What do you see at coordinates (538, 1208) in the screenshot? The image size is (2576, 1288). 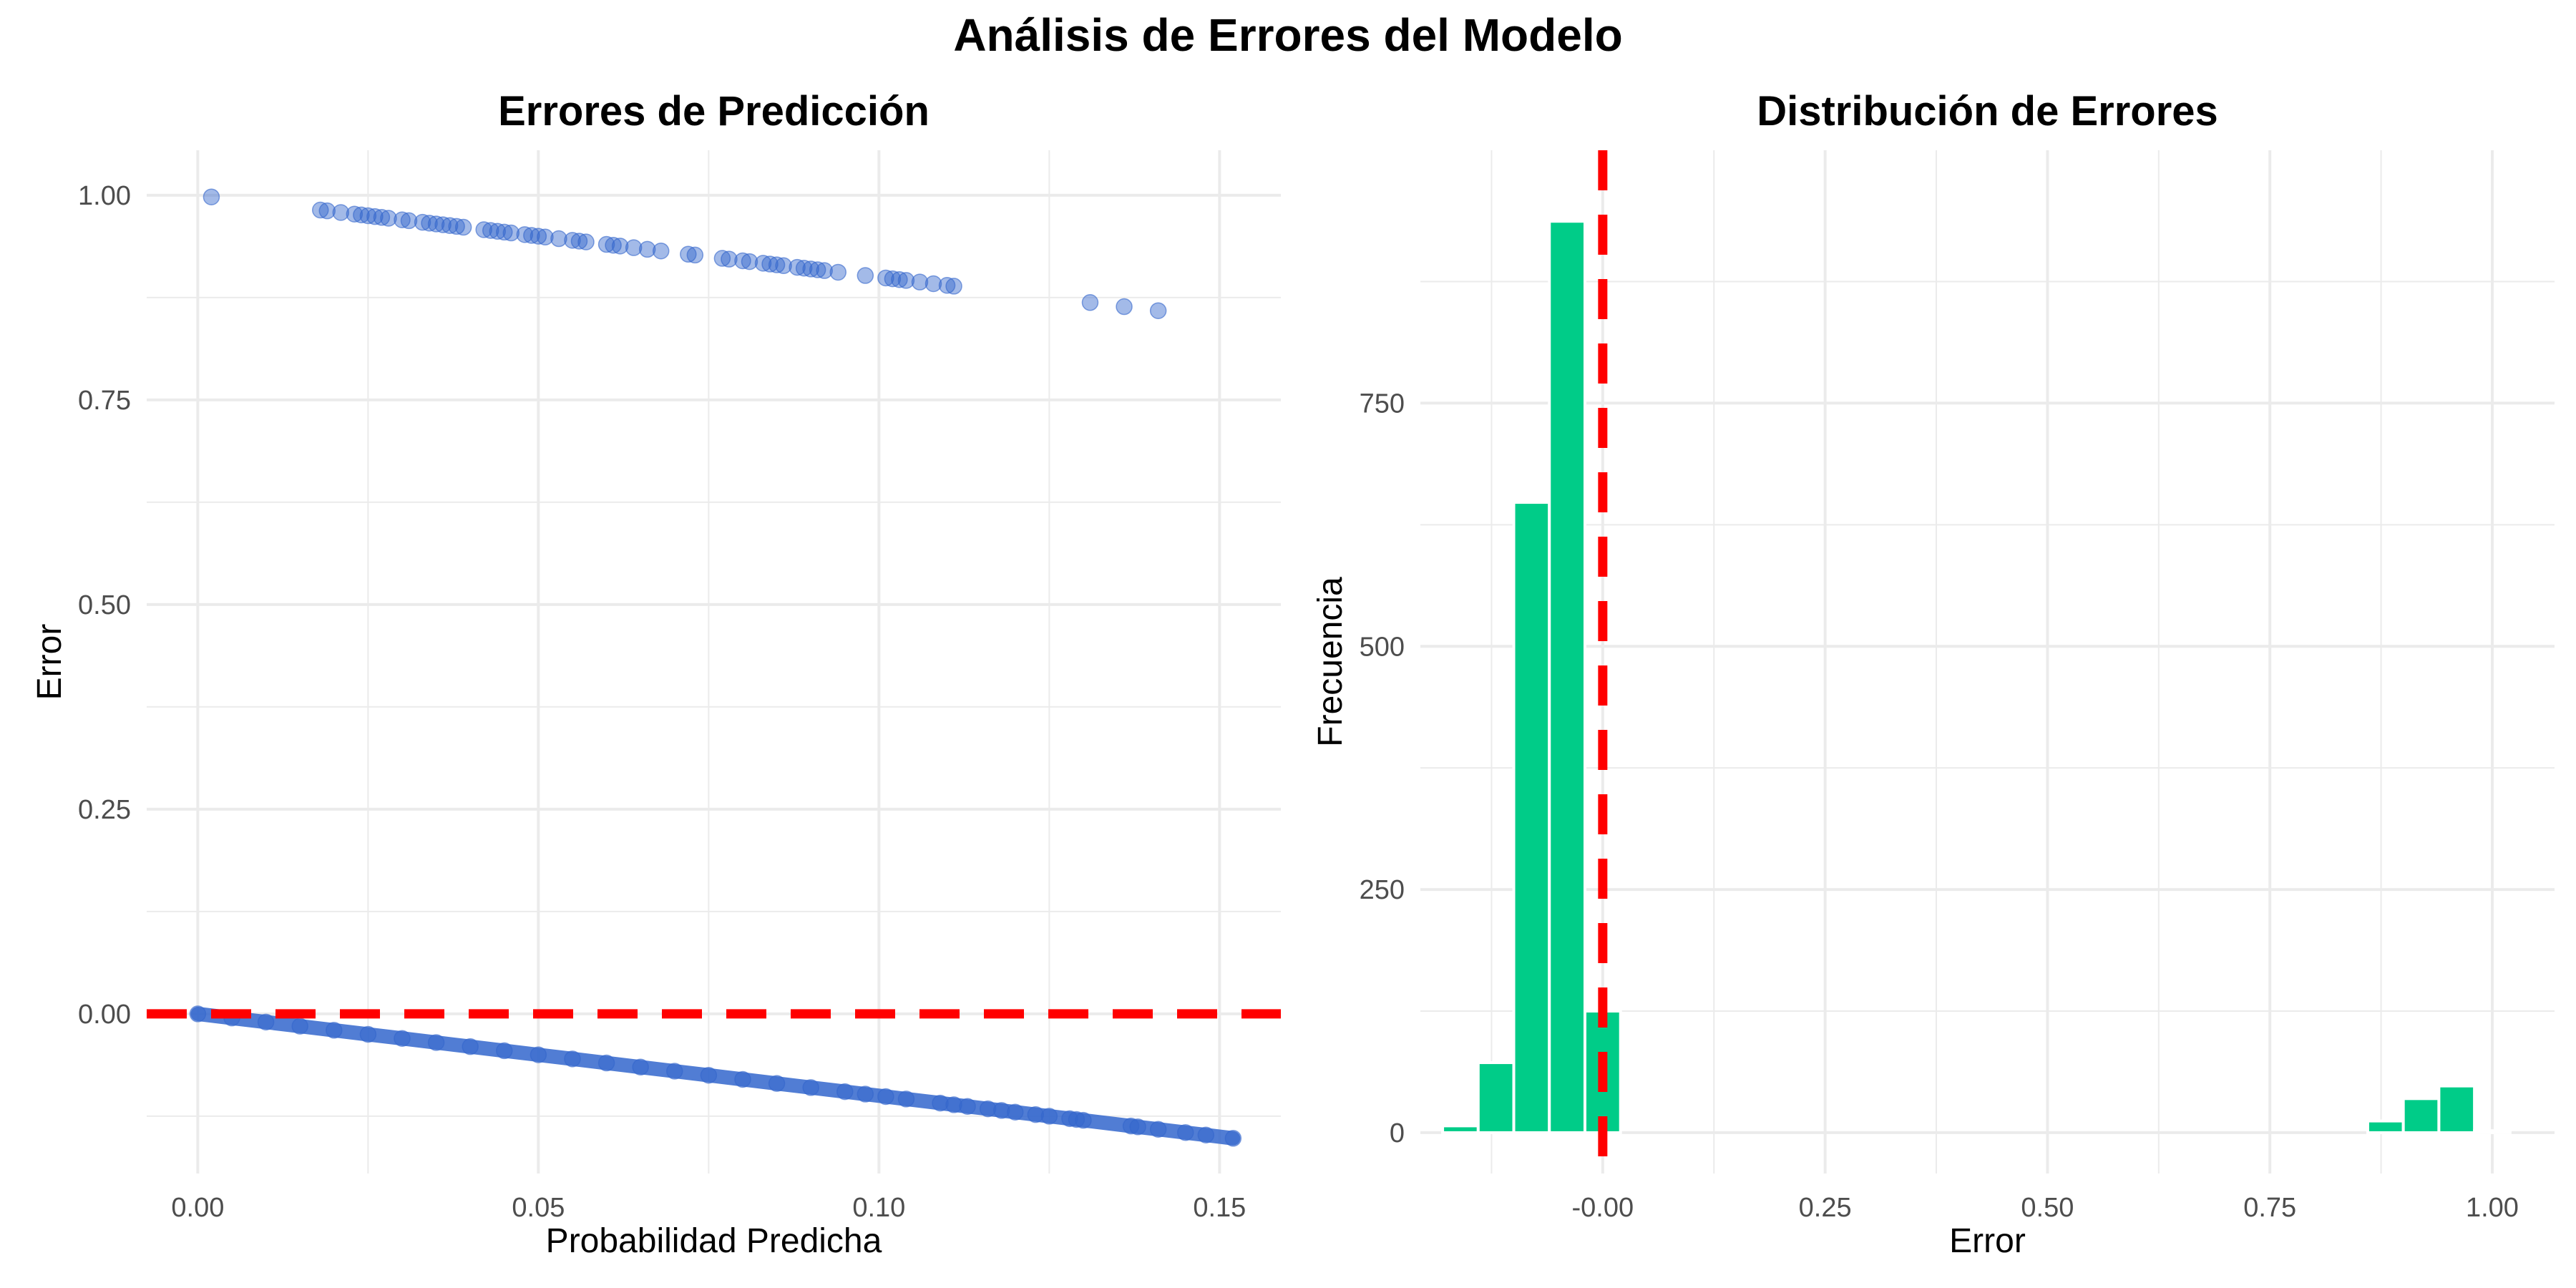 I see `scatter-x-tick-label: 0.05` at bounding box center [538, 1208].